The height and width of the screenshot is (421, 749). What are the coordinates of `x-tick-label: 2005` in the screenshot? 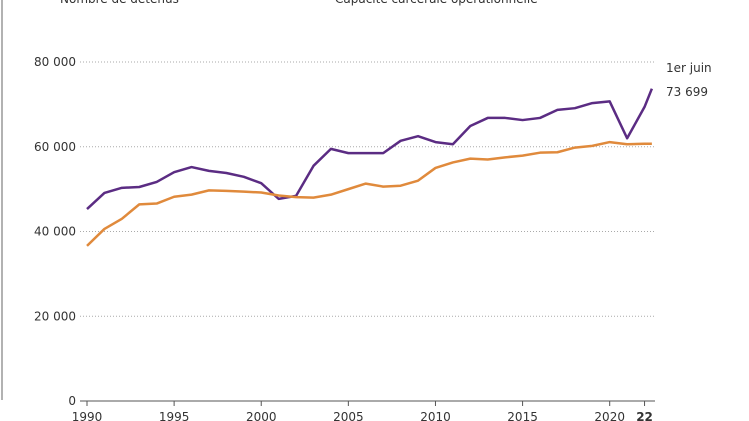 It's located at (348, 415).